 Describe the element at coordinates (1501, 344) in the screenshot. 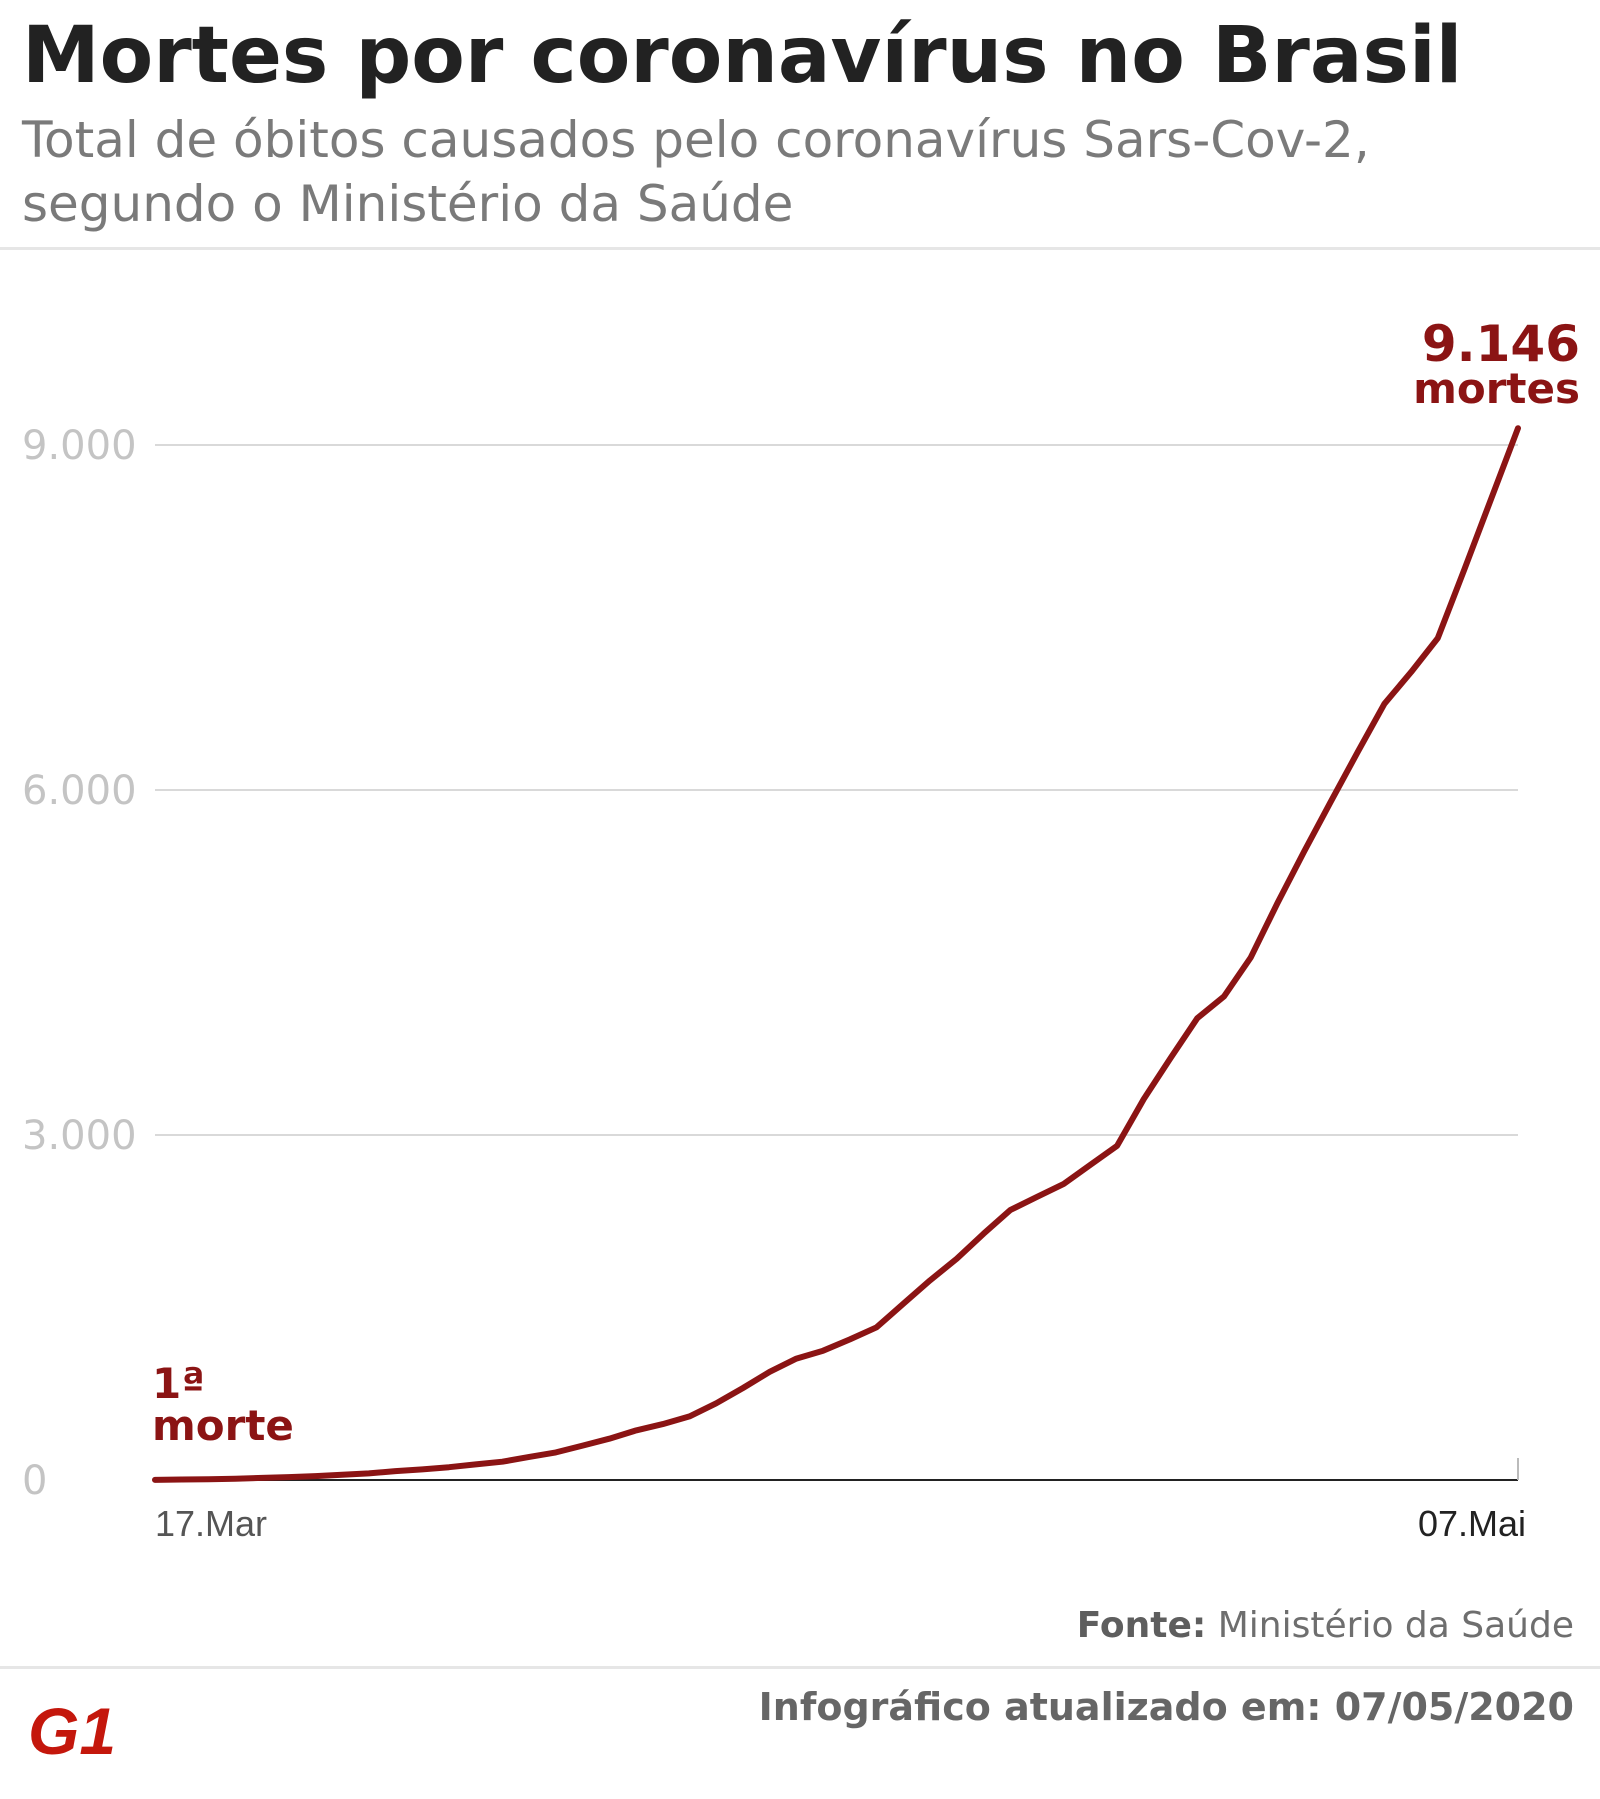

I see `latest-total-value-label: 9.146` at that location.